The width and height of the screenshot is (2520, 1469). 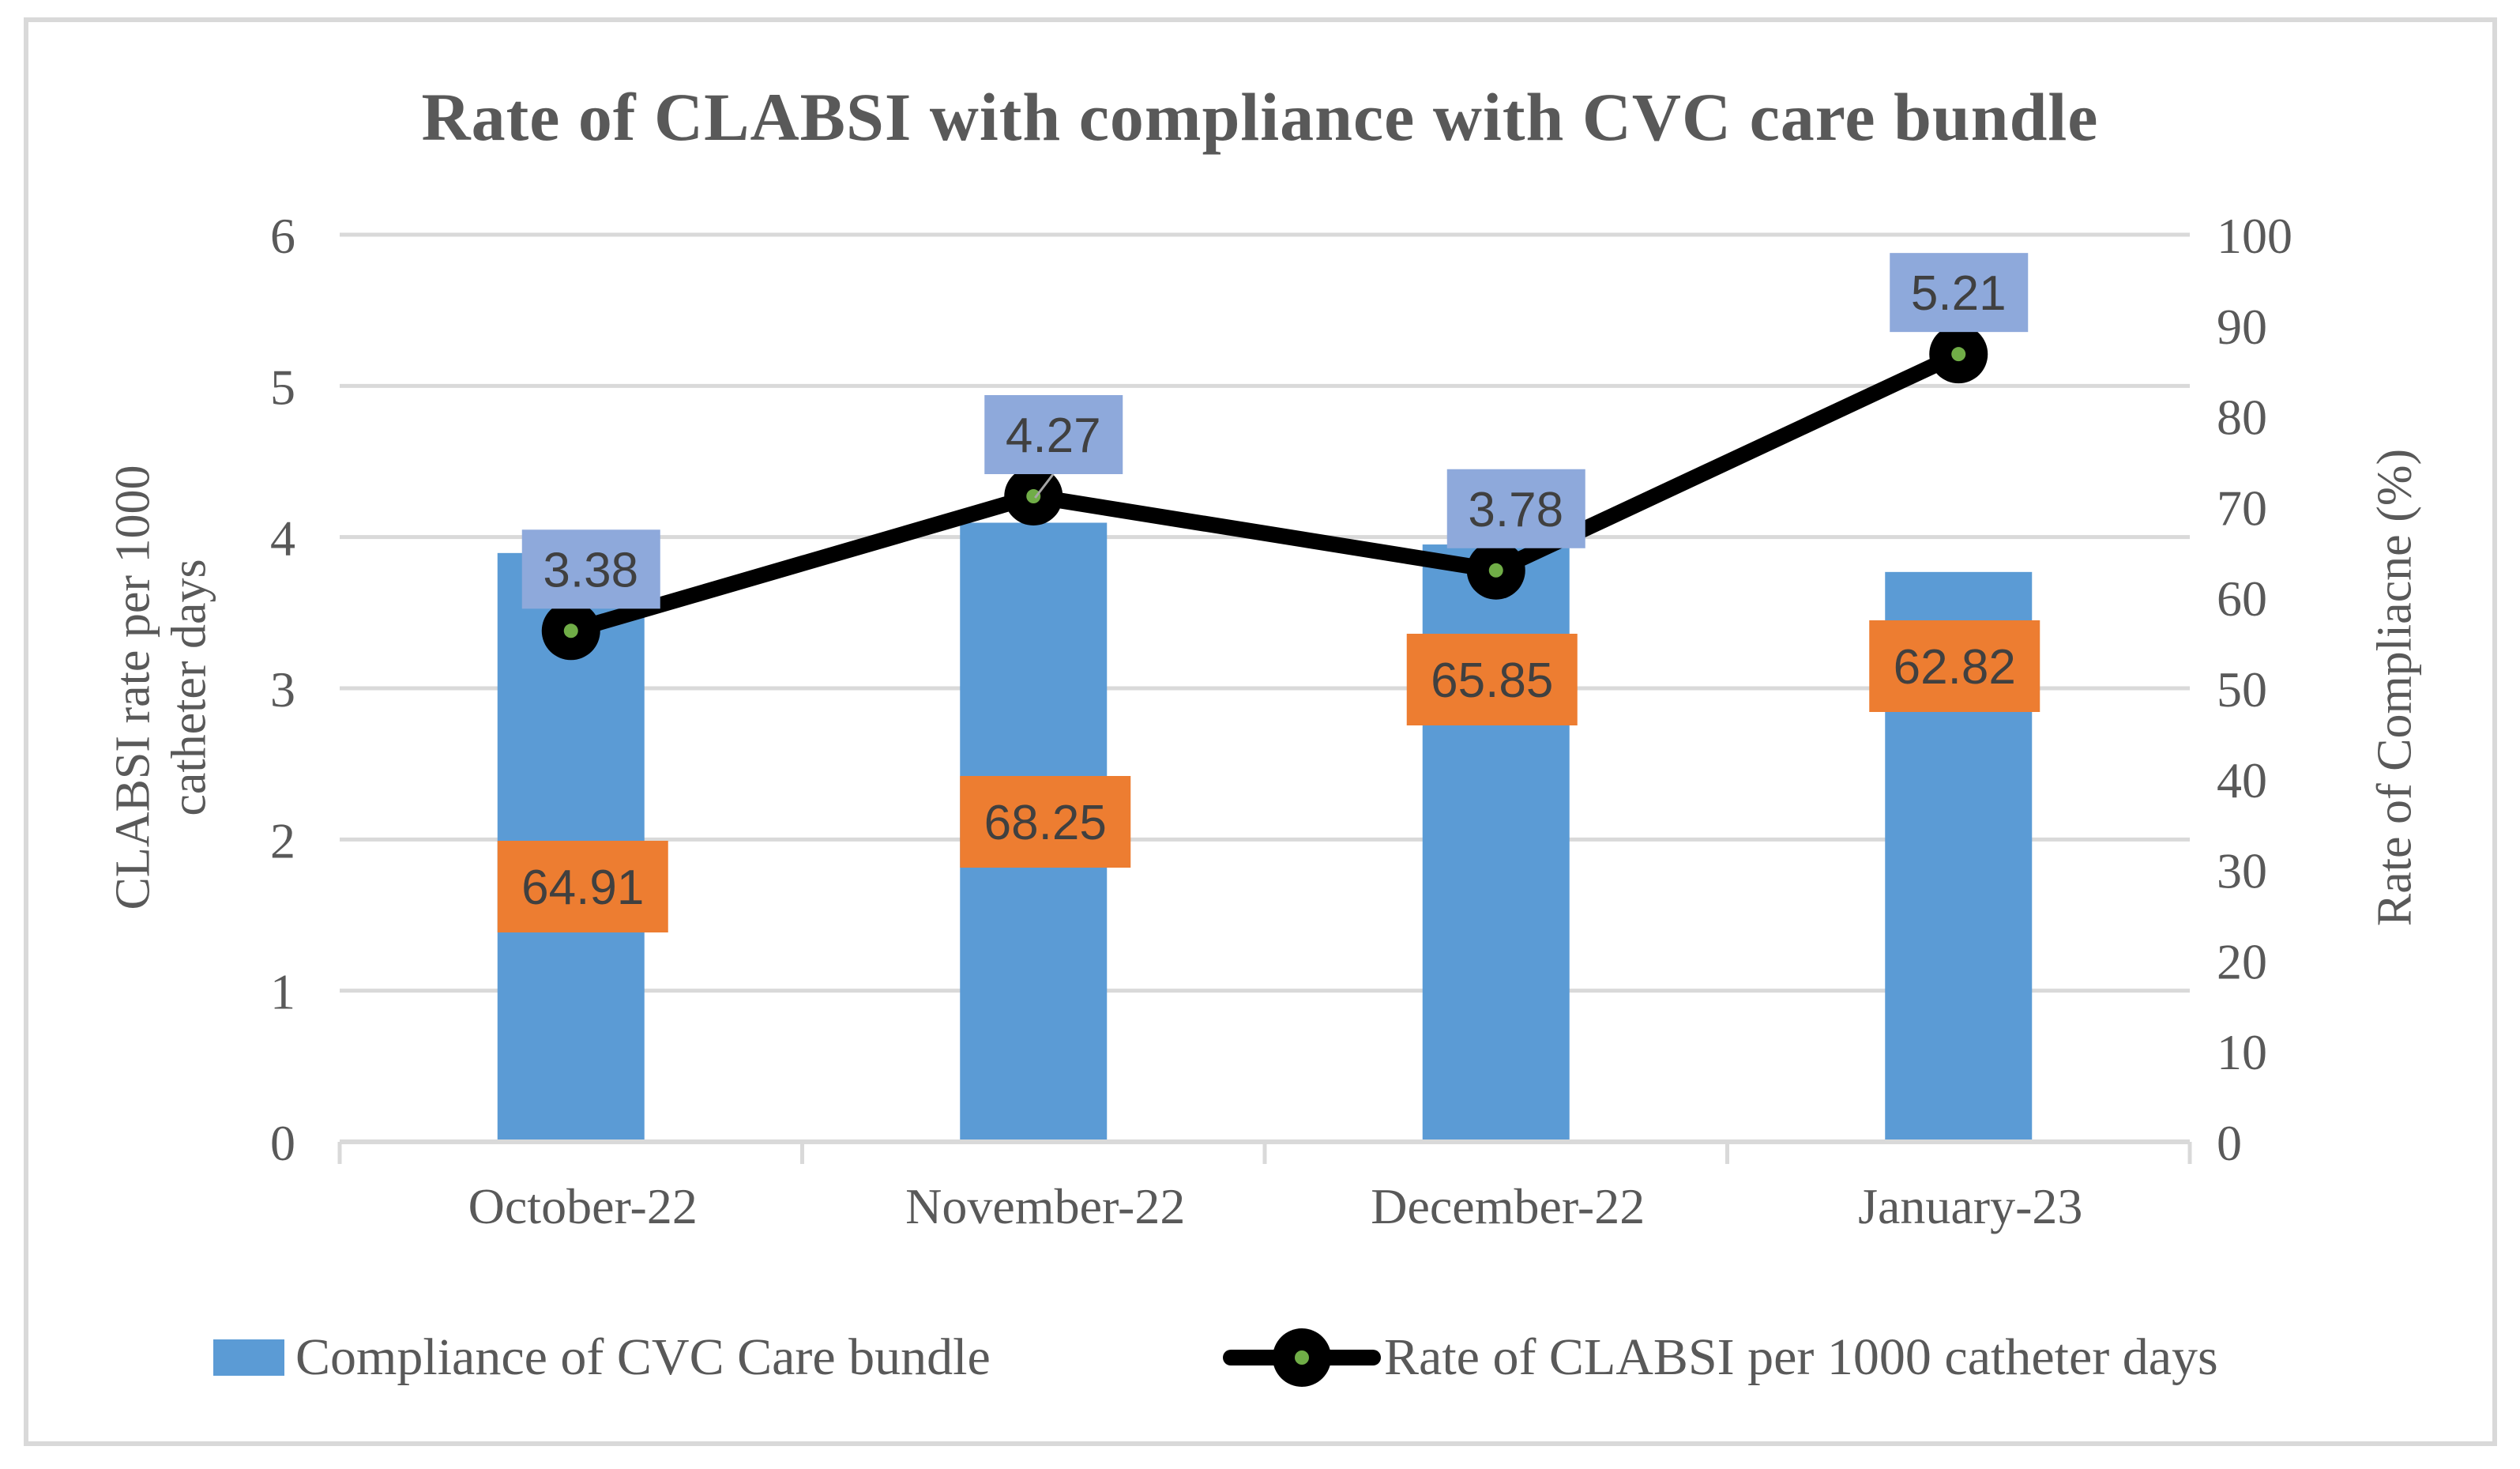 What do you see at coordinates (1044, 486) in the screenshot?
I see `label-leader-line` at bounding box center [1044, 486].